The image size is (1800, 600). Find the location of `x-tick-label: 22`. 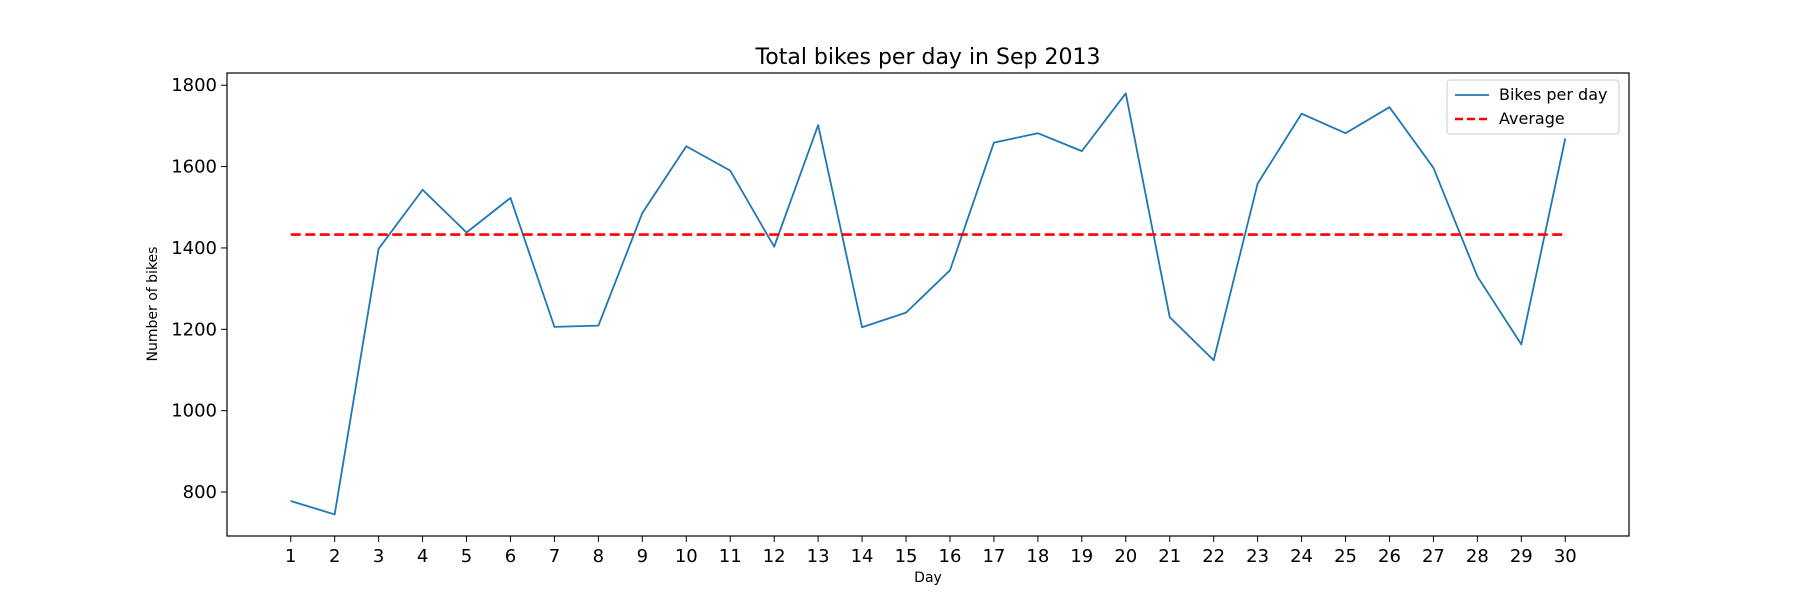

x-tick-label: 22 is located at coordinates (1213, 556).